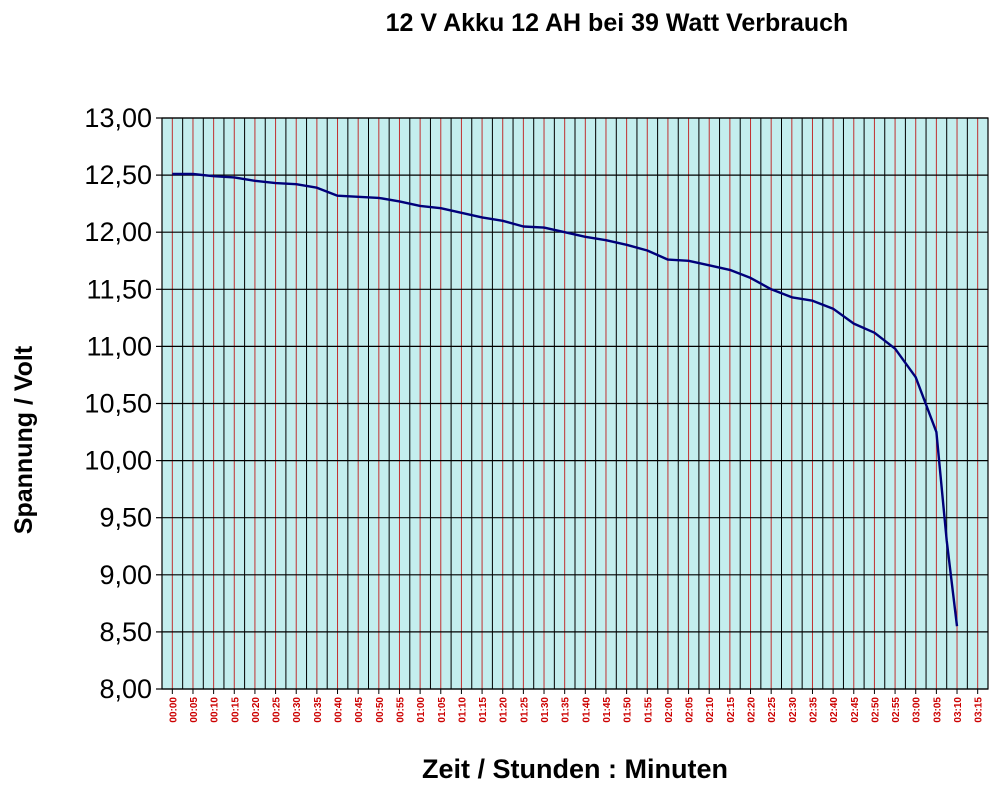 Image resolution: width=1000 pixels, height=791 pixels. What do you see at coordinates (421, 710) in the screenshot?
I see `x-tick-label: 01:00` at bounding box center [421, 710].